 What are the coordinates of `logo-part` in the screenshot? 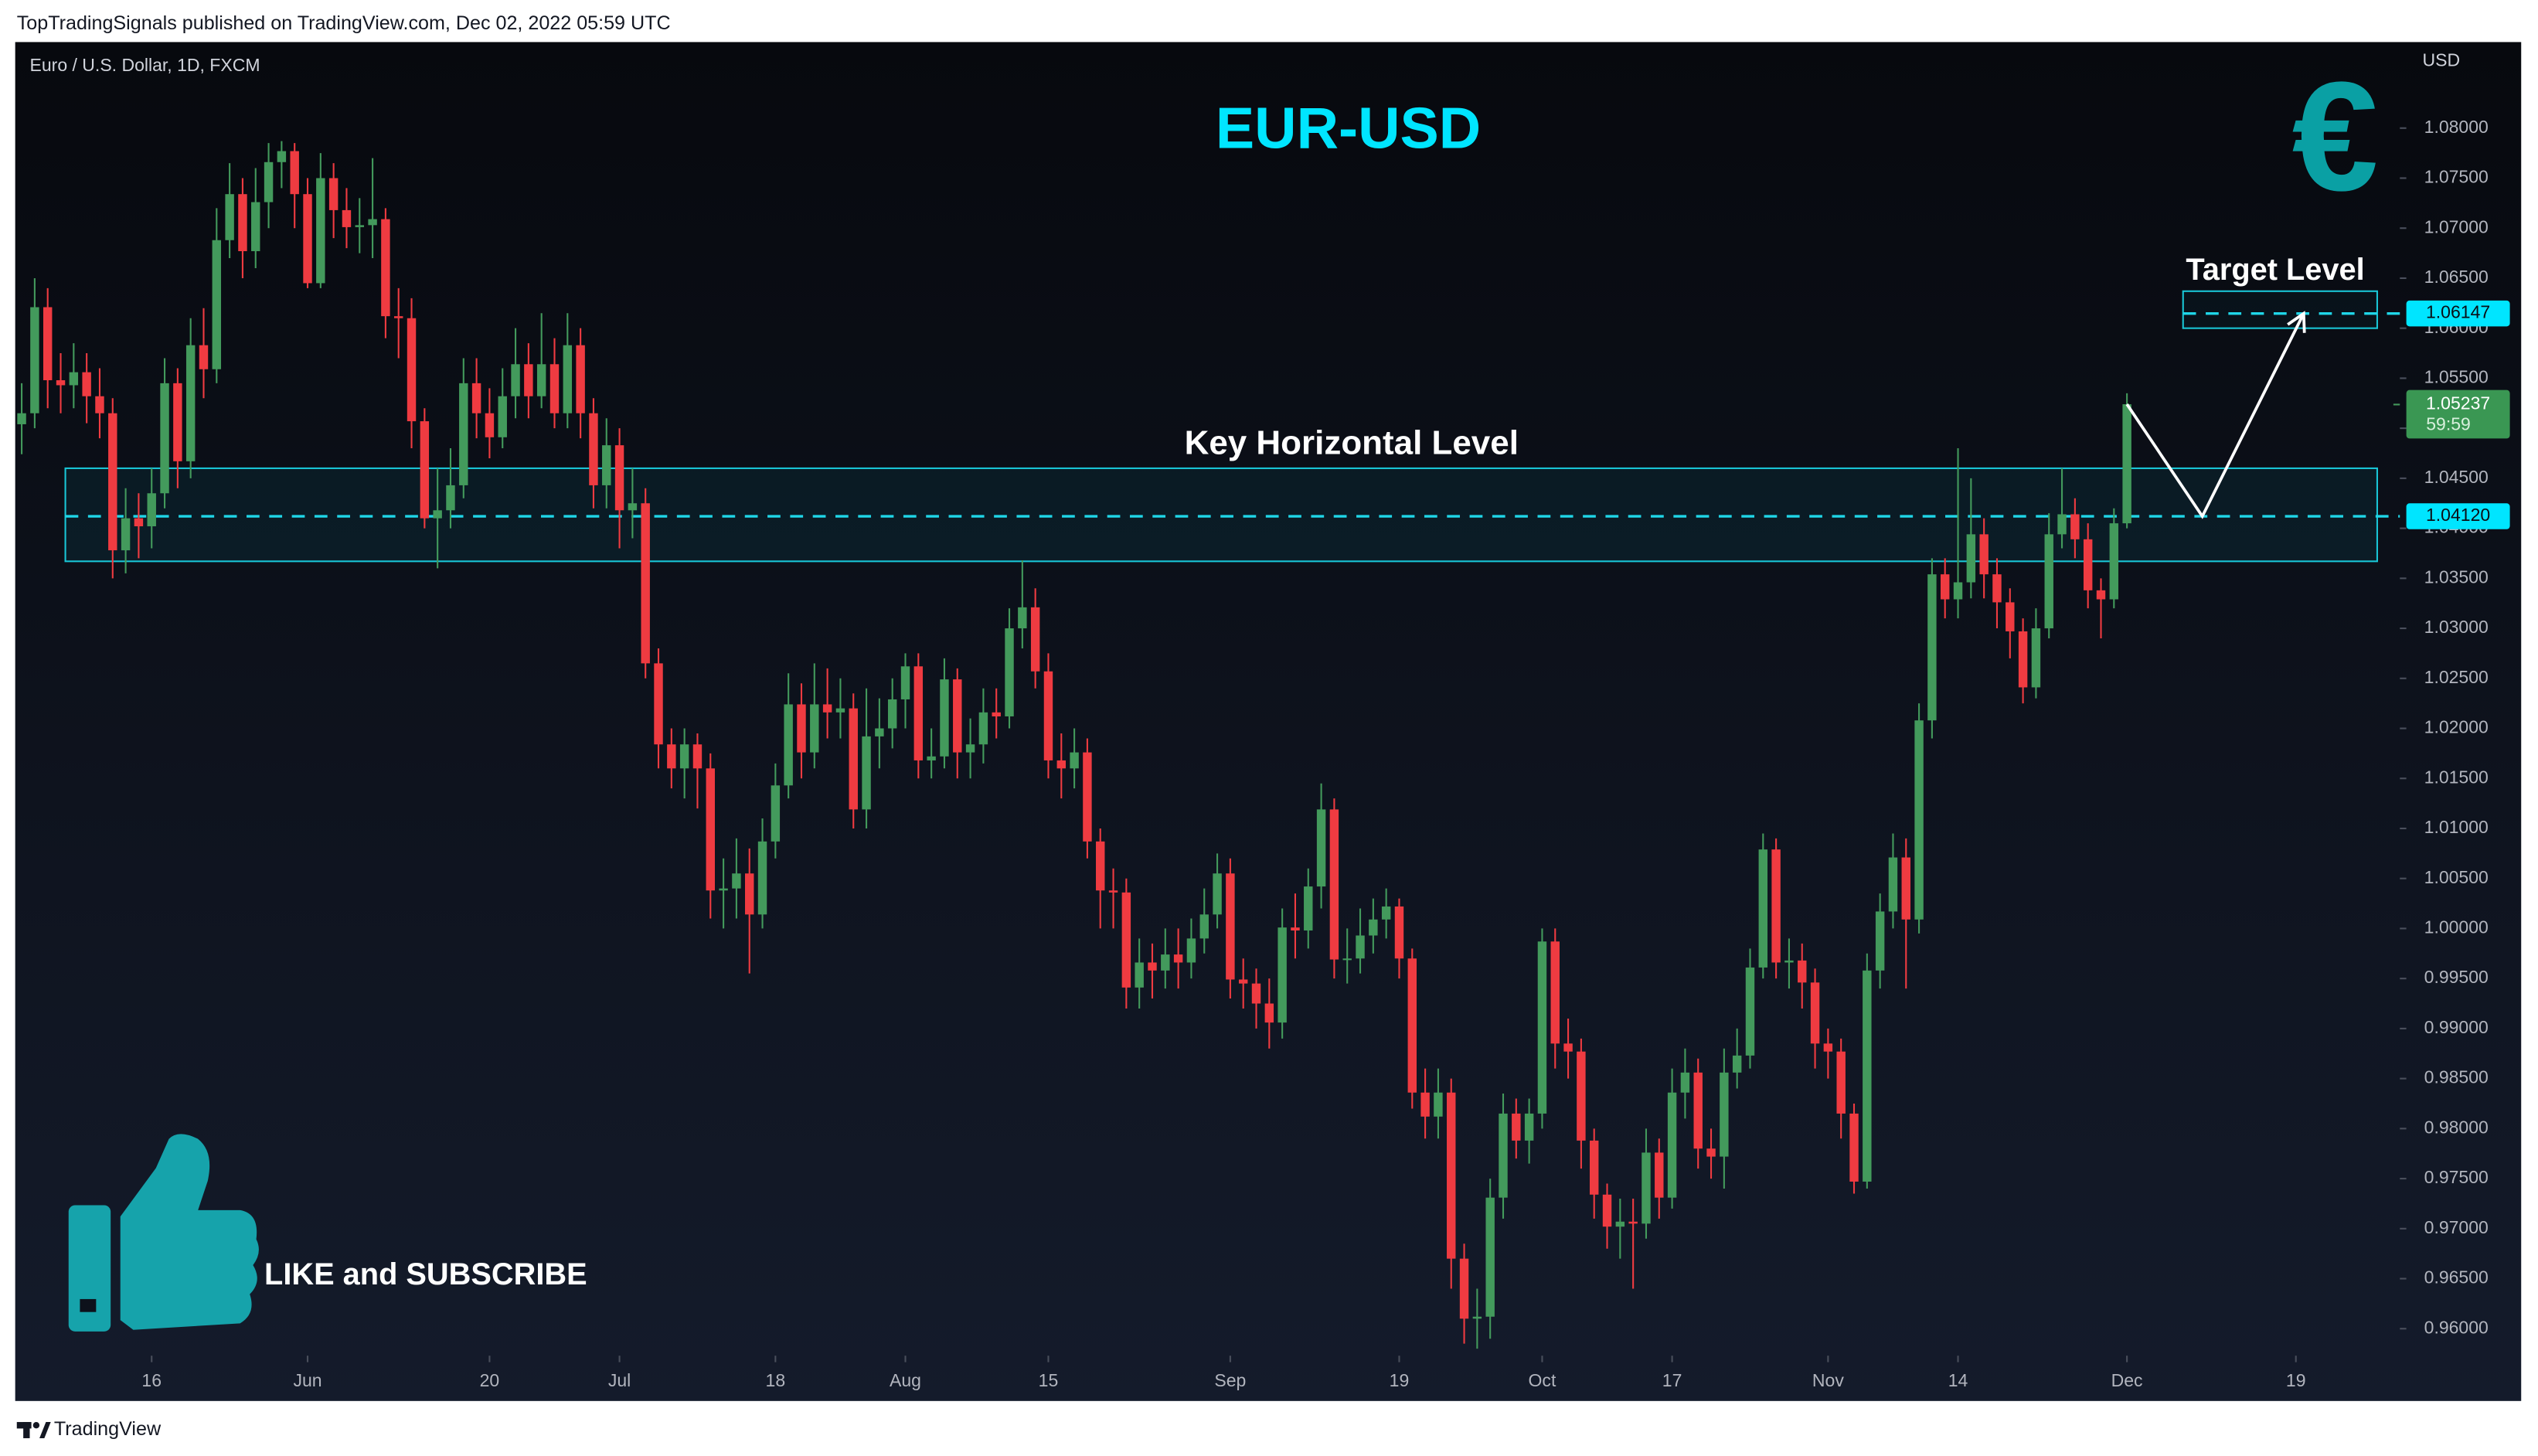 It's located at (45, 1430).